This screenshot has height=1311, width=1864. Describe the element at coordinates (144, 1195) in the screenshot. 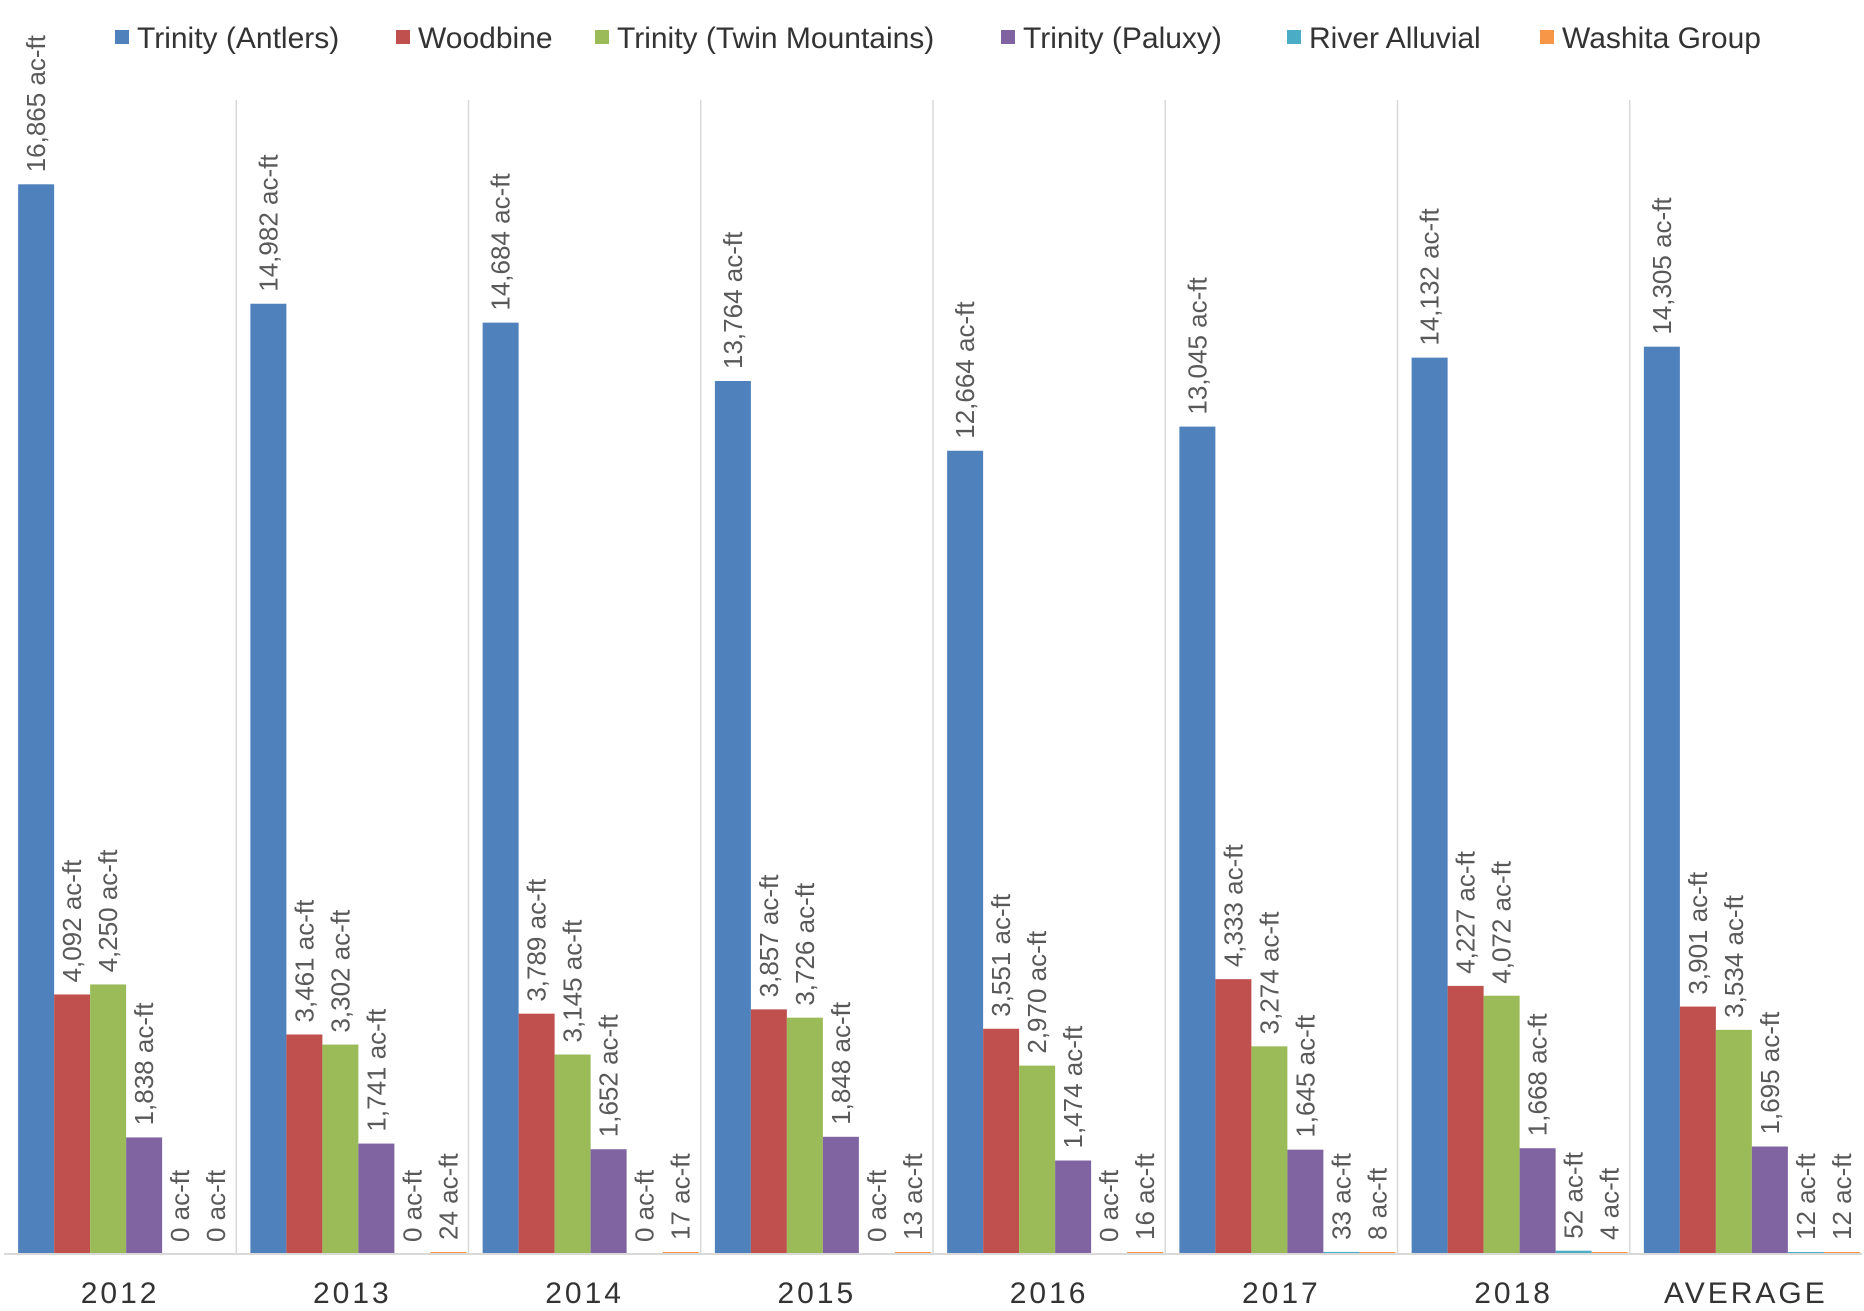

I see `bar-trinity-paluxy-2012` at that location.